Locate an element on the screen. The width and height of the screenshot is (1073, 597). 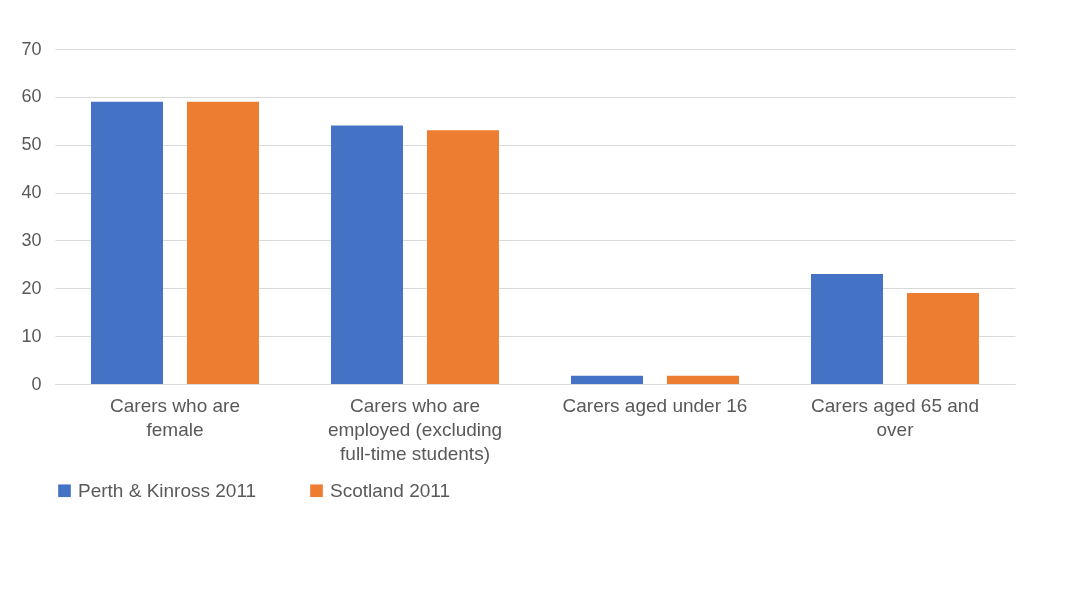
x-tick-label: Carers aged 65 and over is located at coordinates (895, 417).